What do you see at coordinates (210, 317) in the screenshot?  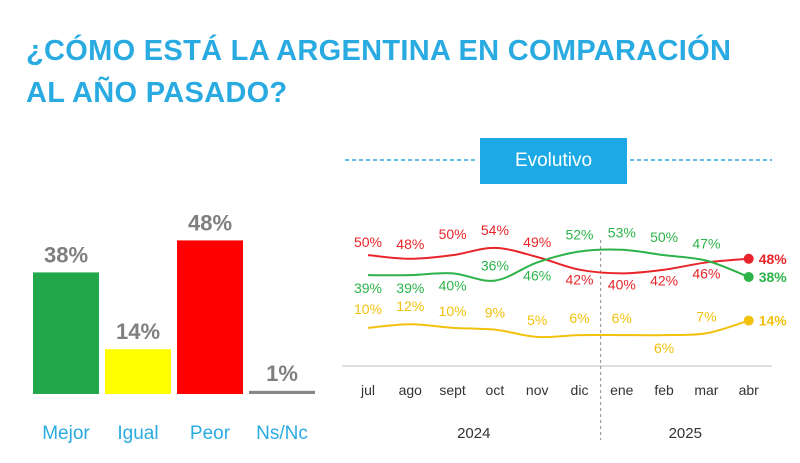 I see `bar-peor` at bounding box center [210, 317].